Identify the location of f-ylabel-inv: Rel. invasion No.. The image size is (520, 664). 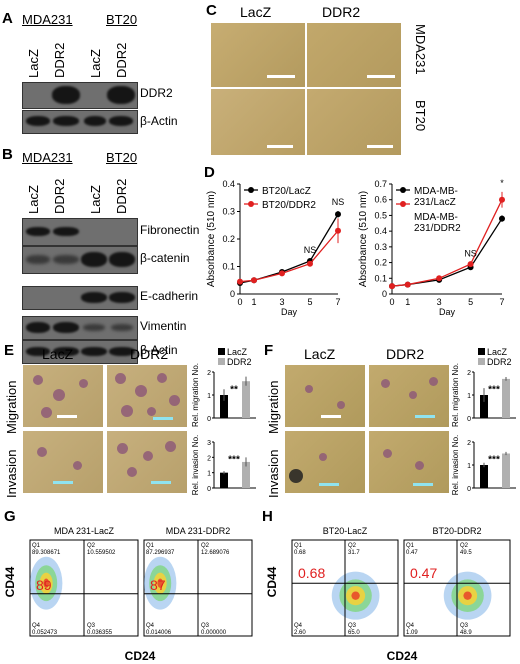
(455, 465).